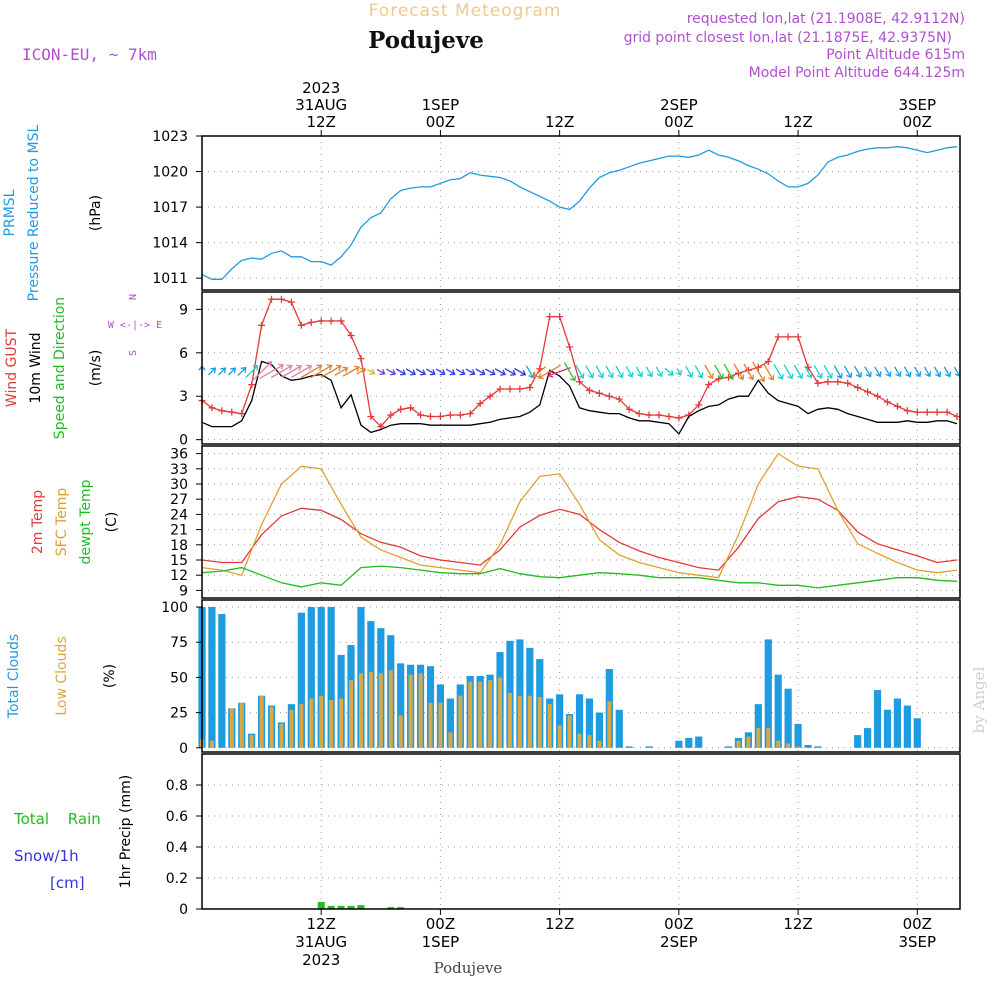 The height and width of the screenshot is (1000, 1000). Describe the element at coordinates (62, 522) in the screenshot. I see `y-axis-title: SFC Temp` at that location.